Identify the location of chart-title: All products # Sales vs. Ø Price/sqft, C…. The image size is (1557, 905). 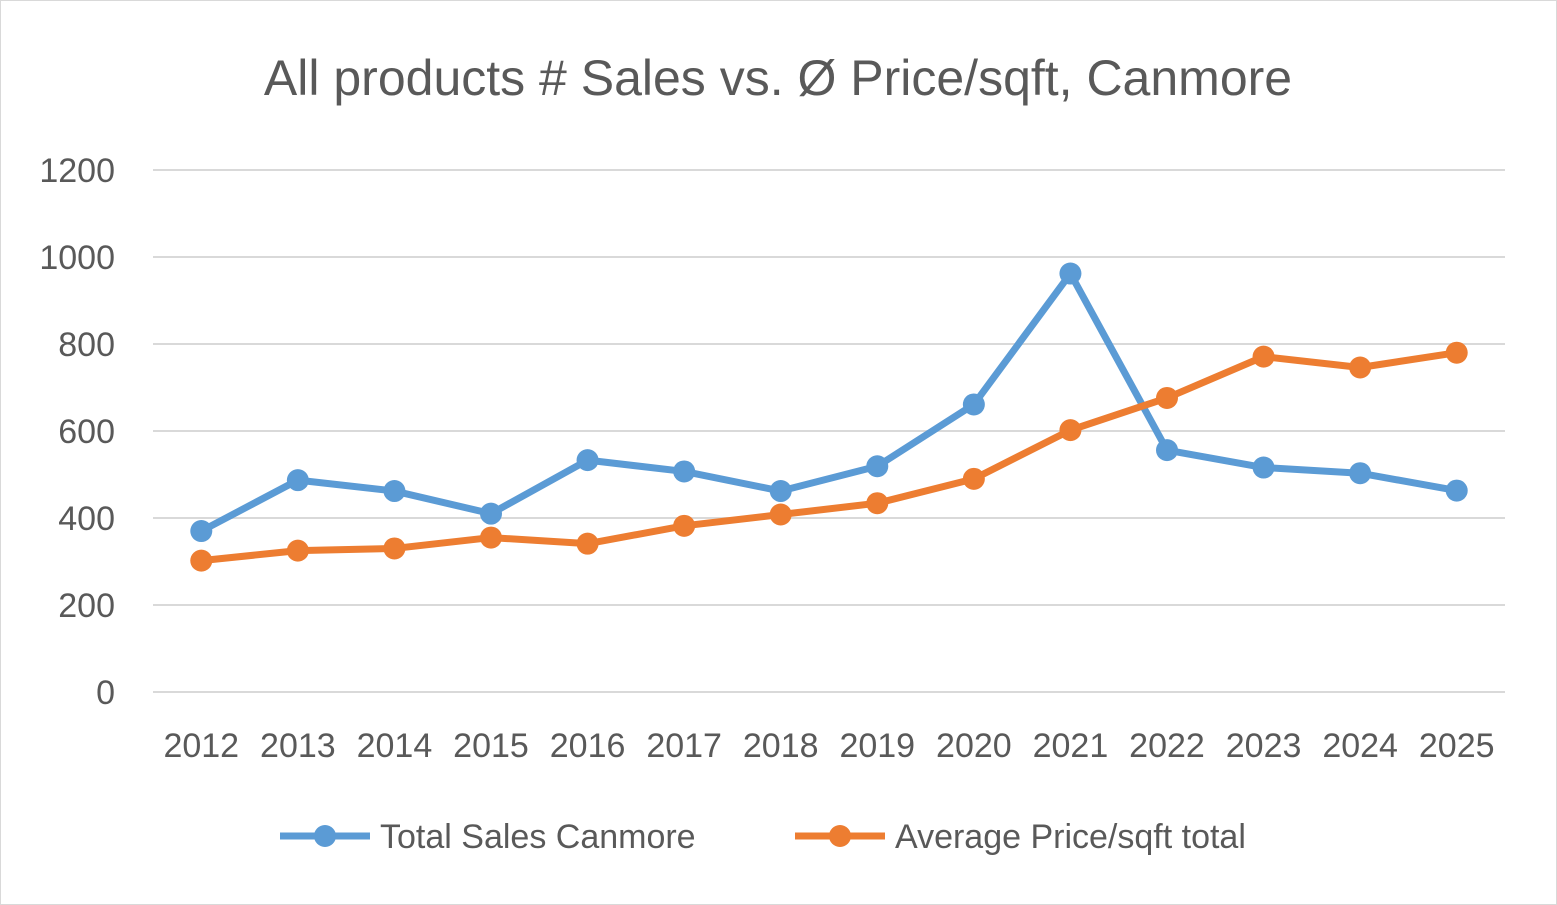
(778, 78).